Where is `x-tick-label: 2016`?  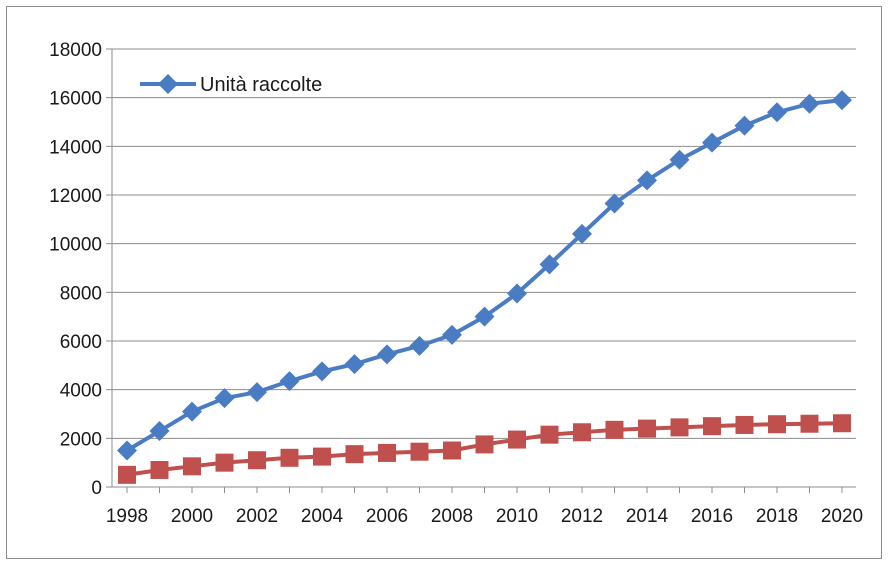 x-tick-label: 2016 is located at coordinates (712, 516).